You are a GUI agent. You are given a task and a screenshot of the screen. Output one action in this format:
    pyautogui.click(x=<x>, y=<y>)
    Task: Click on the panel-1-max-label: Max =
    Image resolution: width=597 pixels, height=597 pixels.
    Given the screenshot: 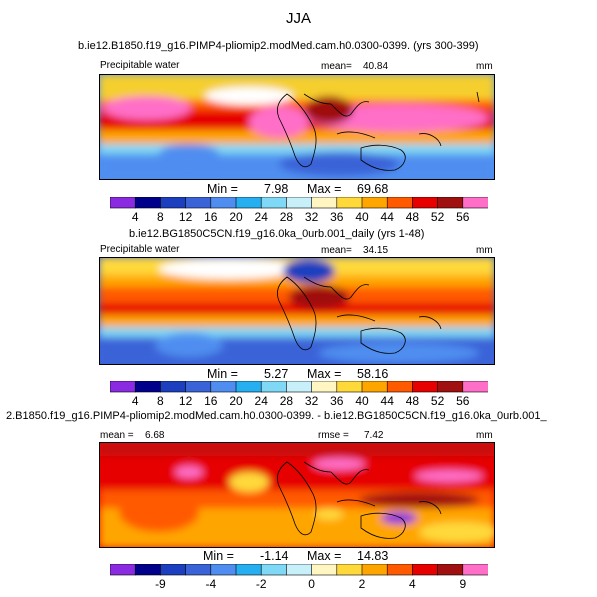 What is the action you would take?
    pyautogui.click(x=324, y=189)
    